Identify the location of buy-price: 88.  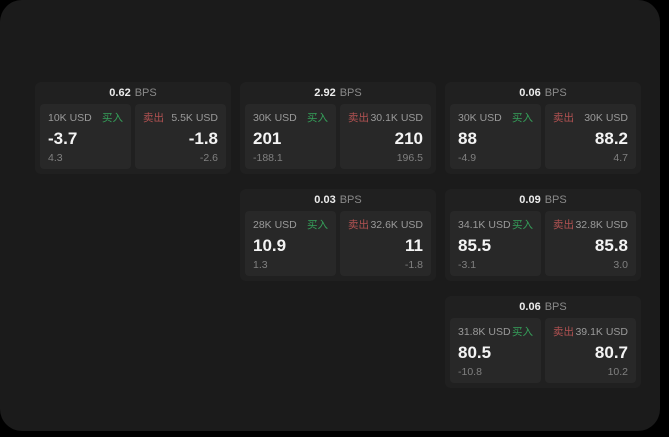
(467, 138).